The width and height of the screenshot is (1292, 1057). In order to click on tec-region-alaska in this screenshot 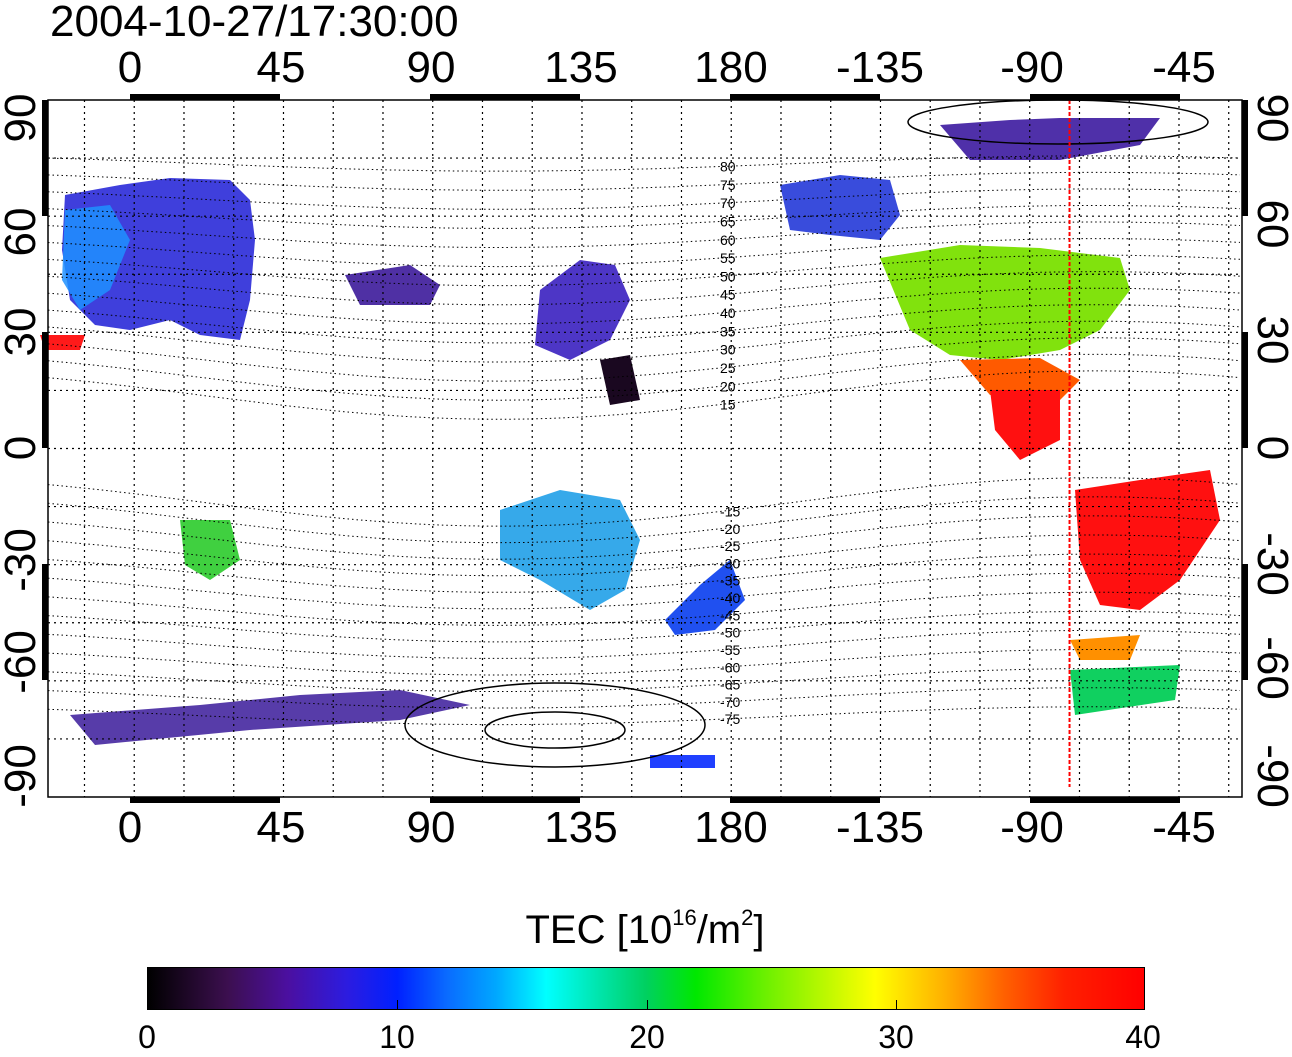, I will do `click(840, 207)`.